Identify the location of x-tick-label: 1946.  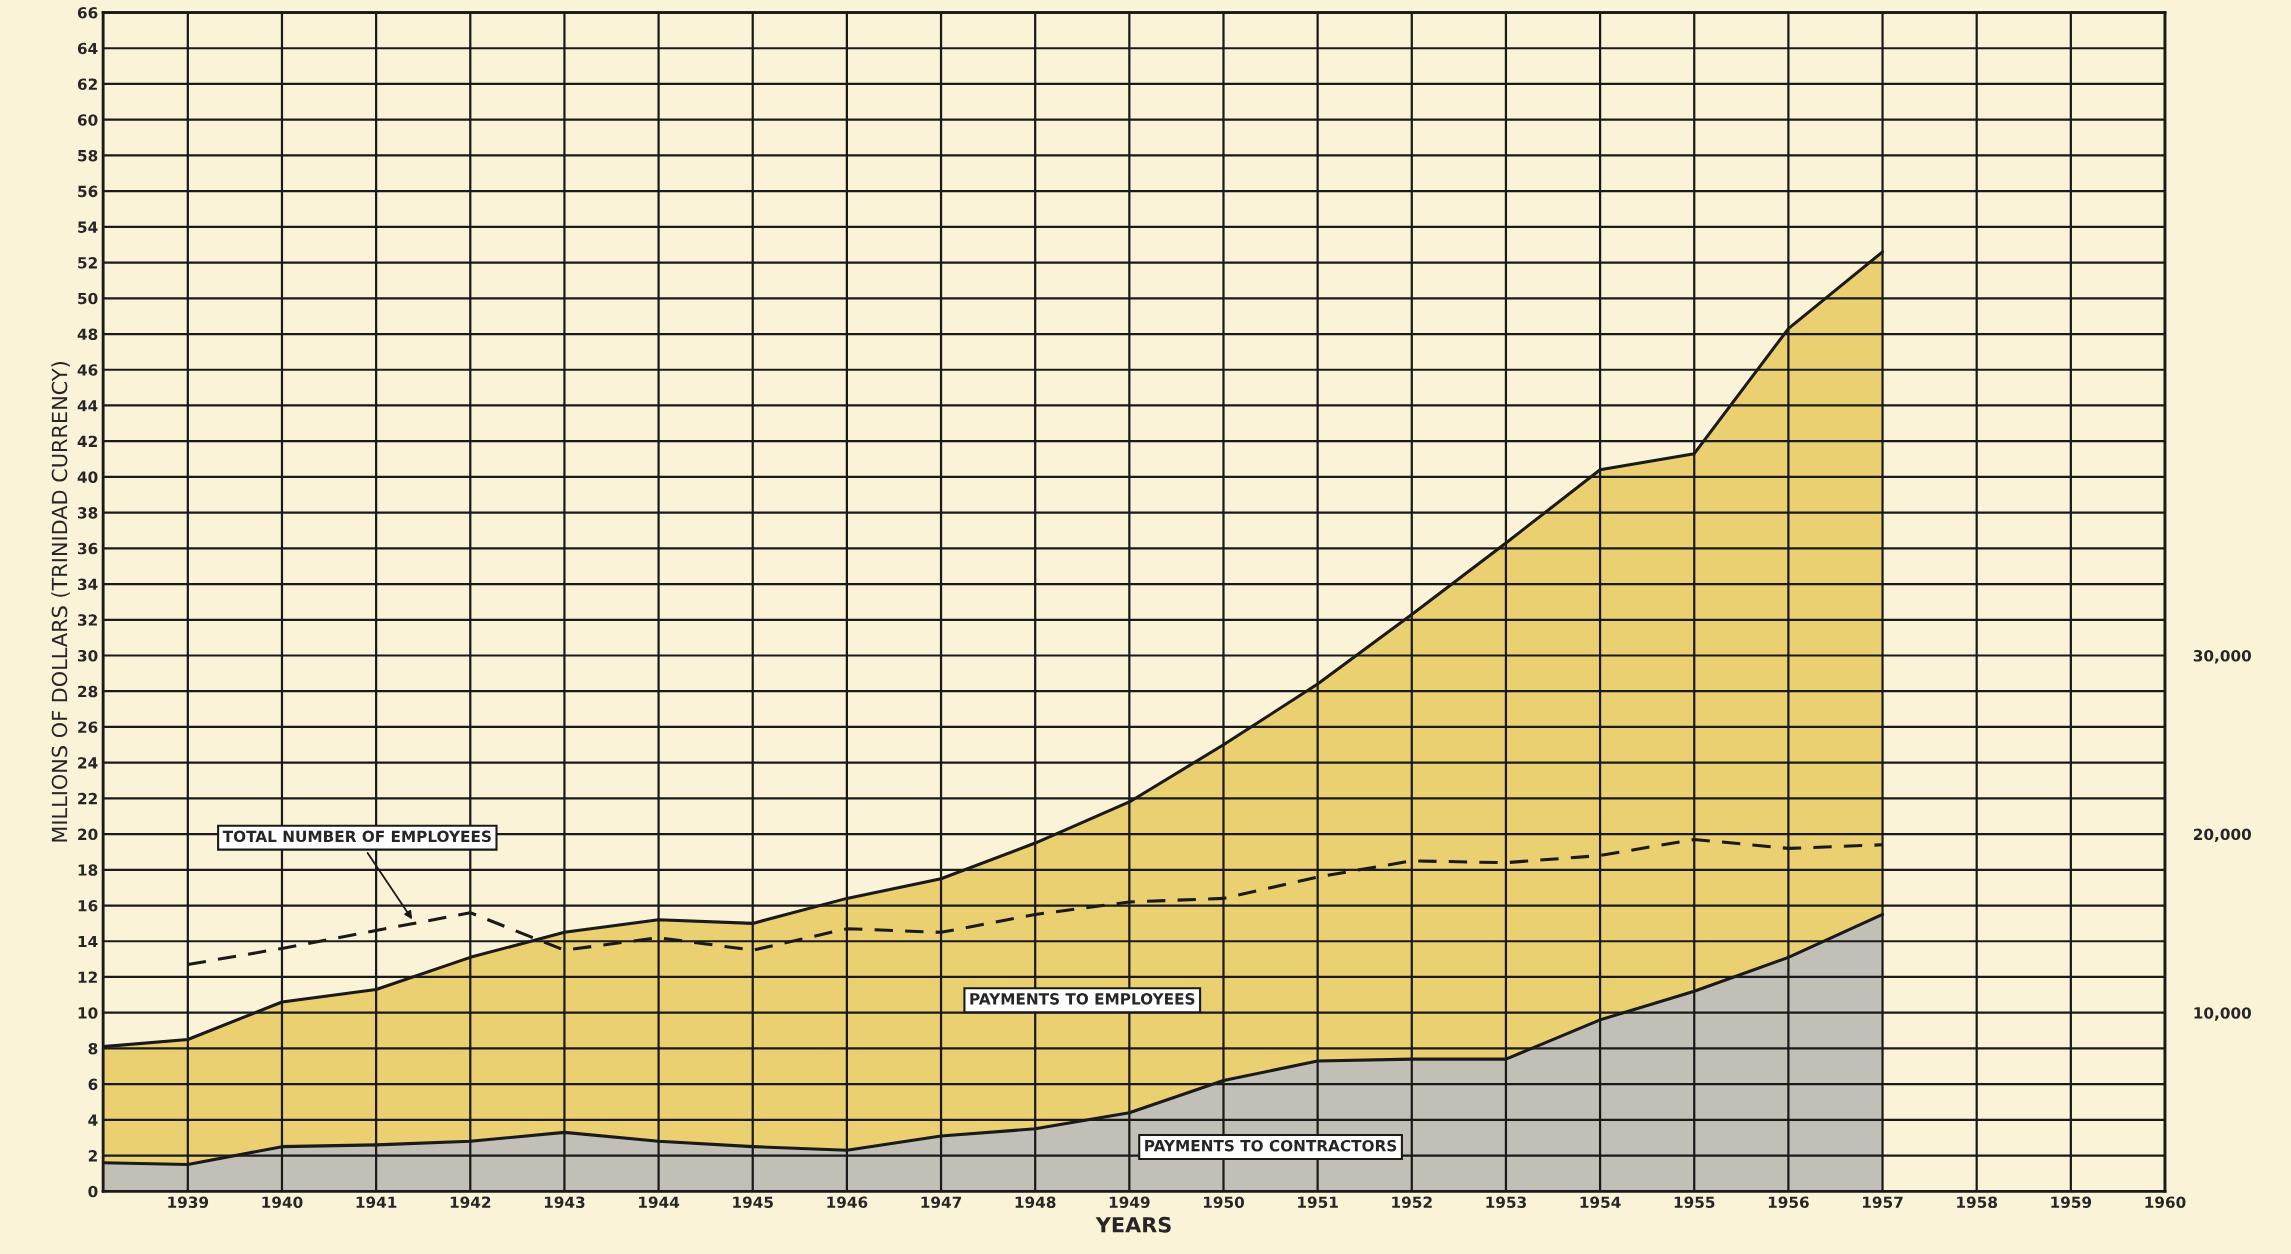
(847, 1202).